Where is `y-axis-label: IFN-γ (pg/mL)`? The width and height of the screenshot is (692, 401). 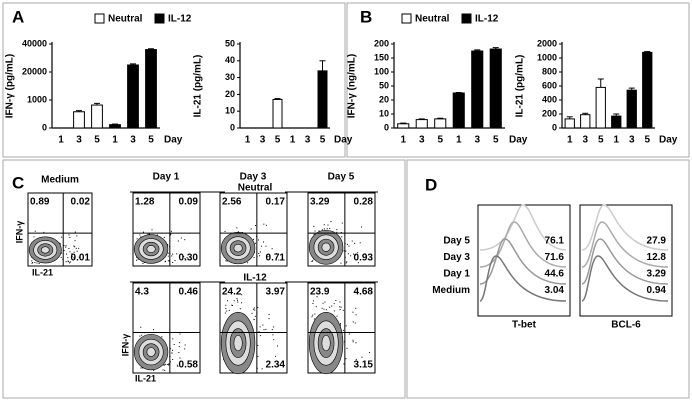 y-axis-label: IFN-γ (pg/mL) is located at coordinates (10, 86).